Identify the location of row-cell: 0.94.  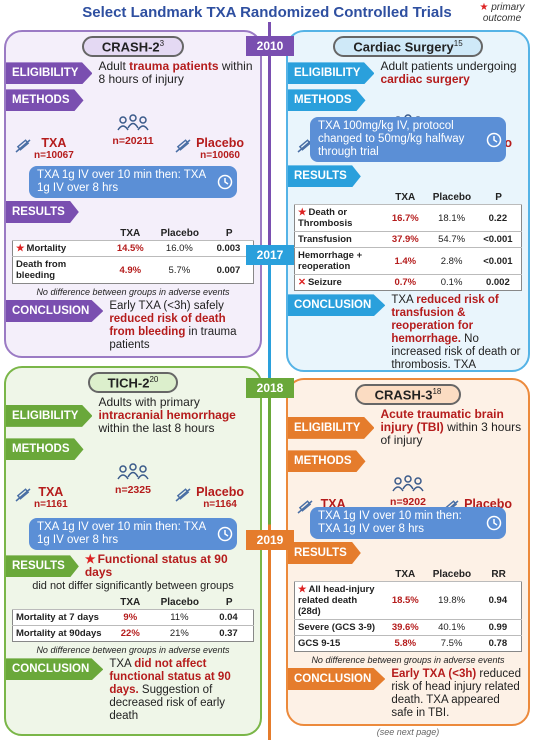
(498, 600).